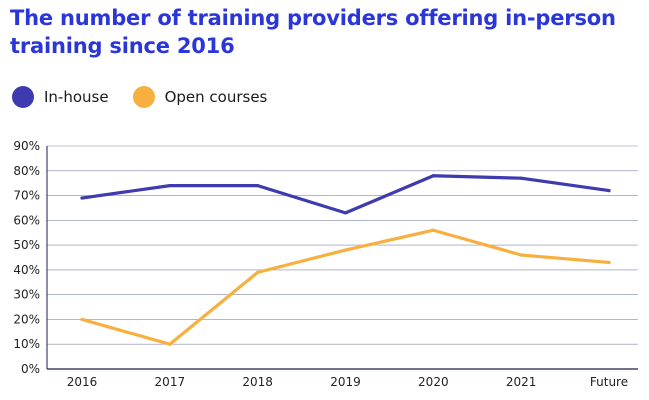 Image resolution: width=649 pixels, height=400 pixels. I want to click on x-tick-label: Future, so click(609, 382).